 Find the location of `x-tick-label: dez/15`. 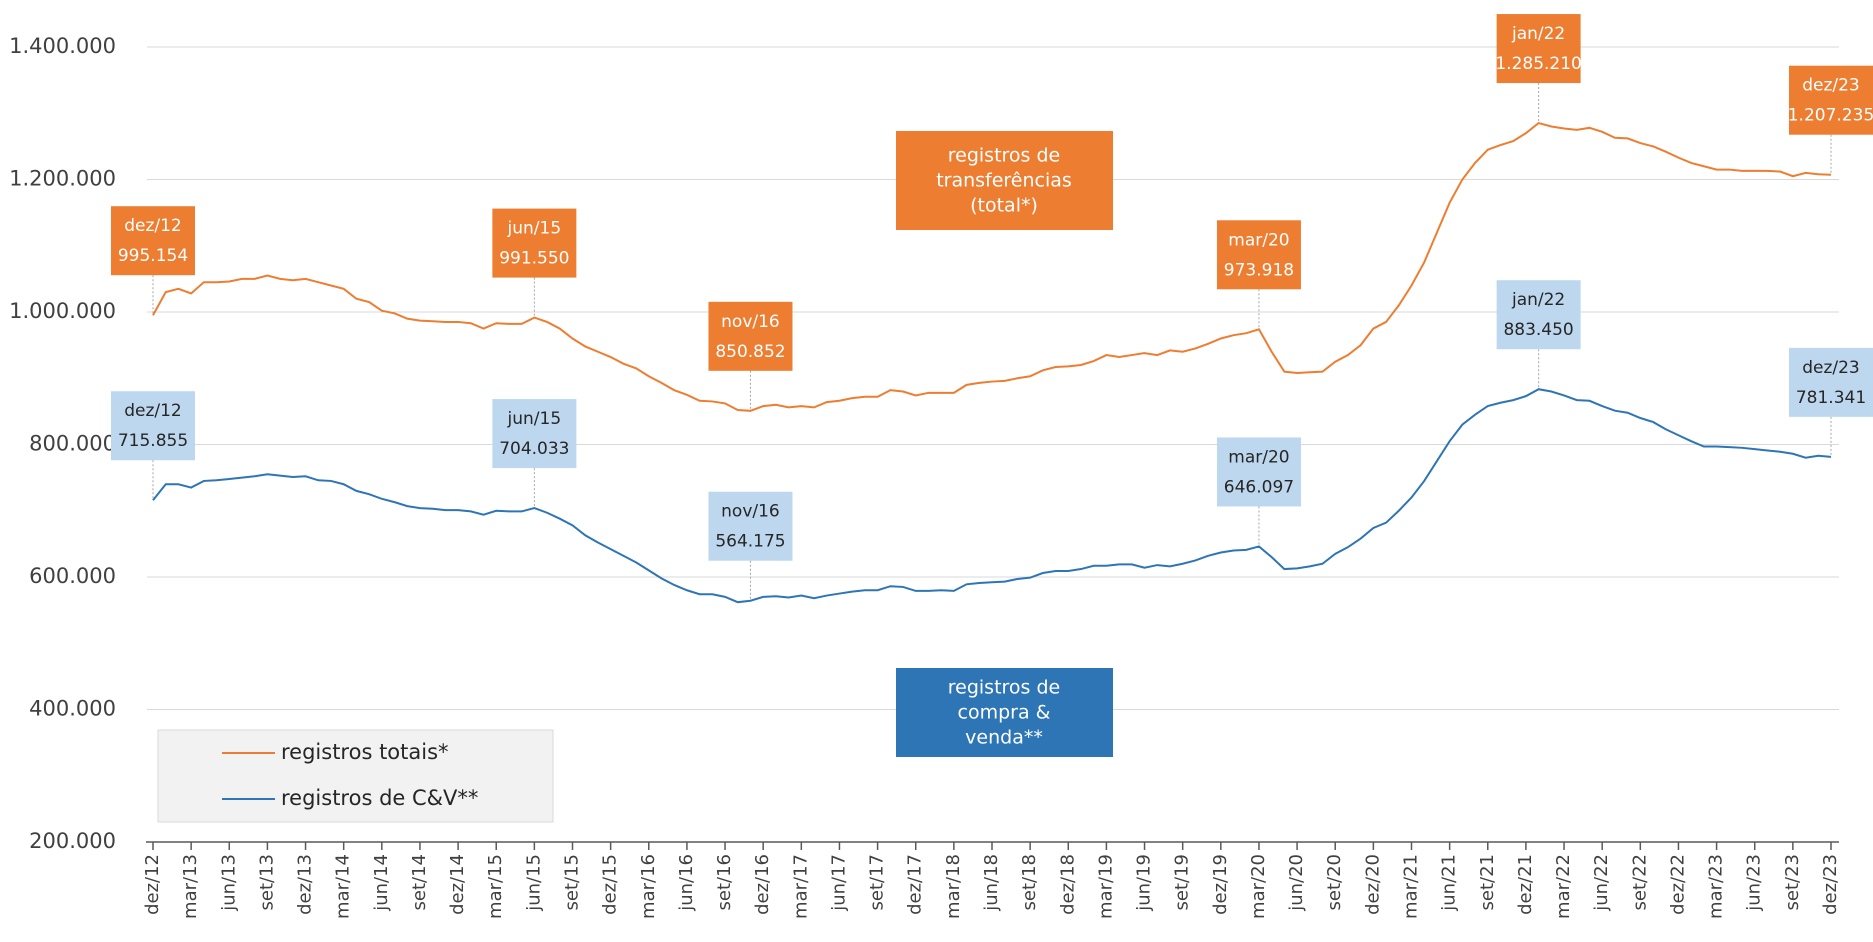

x-tick-label: dez/15 is located at coordinates (610, 884).